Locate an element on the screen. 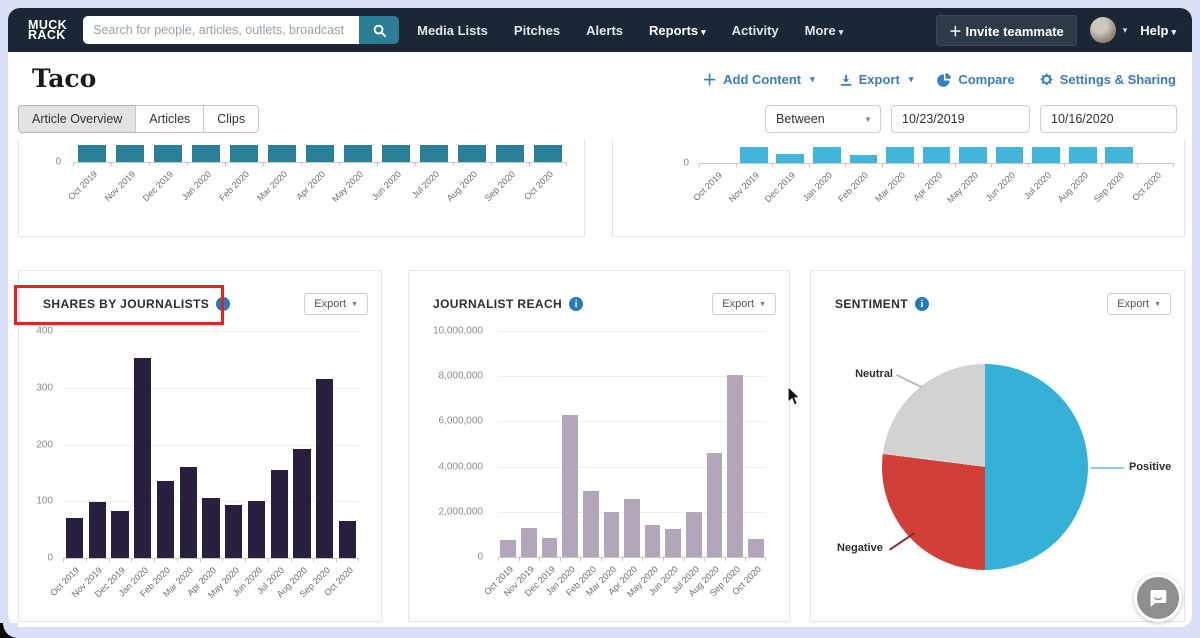 The height and width of the screenshot is (638, 1200). nav-activity: Activity is located at coordinates (755, 30).